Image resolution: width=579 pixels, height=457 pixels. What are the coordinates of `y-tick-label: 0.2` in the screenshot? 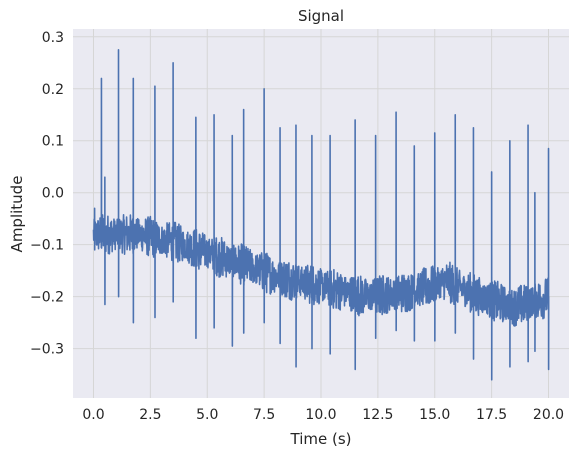 It's located at (53, 90).